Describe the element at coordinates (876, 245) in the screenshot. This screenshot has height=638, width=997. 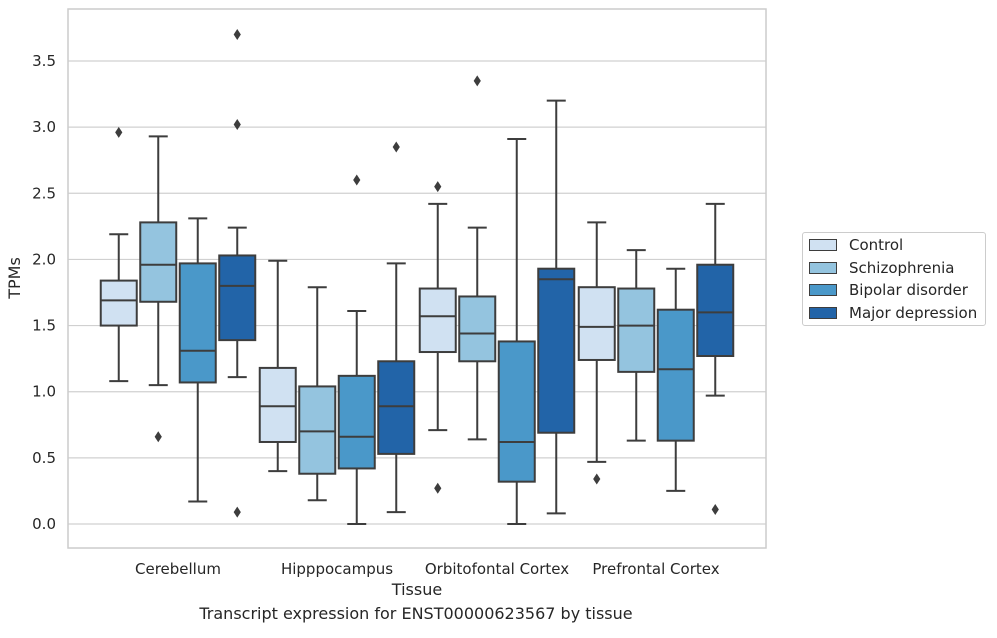
I see `legend-label-control: Control` at that location.